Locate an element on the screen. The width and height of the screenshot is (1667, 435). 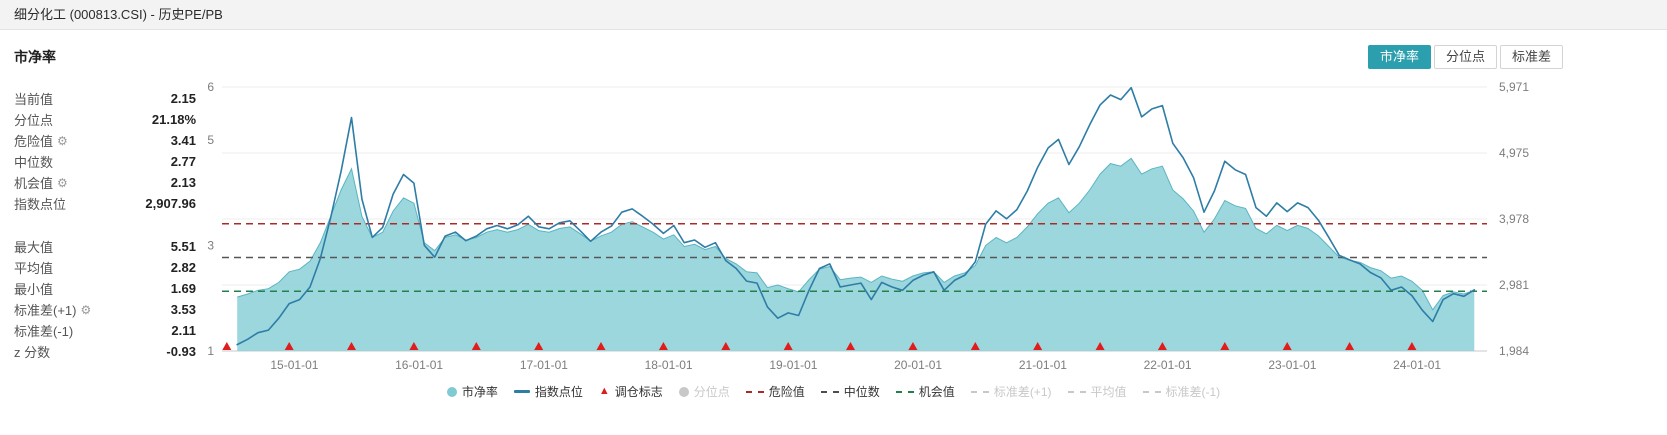
legend-item-mean: 平均值 is located at coordinates (1097, 391).